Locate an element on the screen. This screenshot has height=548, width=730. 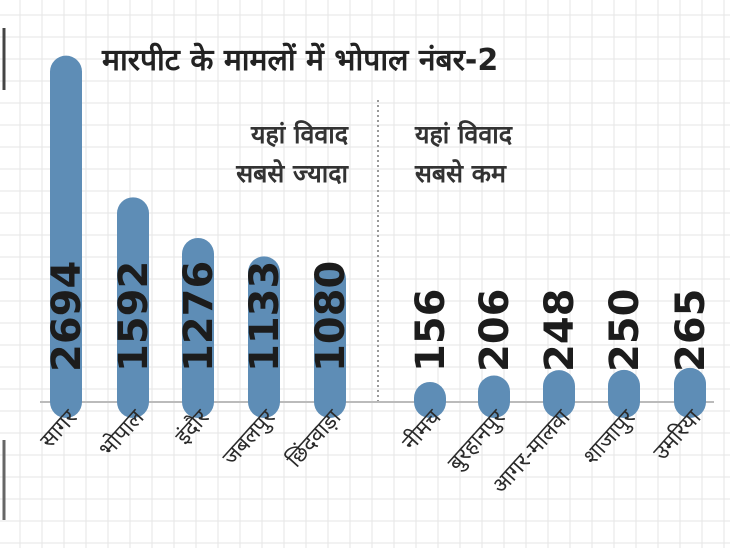
category-label: शाजापुर is located at coordinates (610, 437).